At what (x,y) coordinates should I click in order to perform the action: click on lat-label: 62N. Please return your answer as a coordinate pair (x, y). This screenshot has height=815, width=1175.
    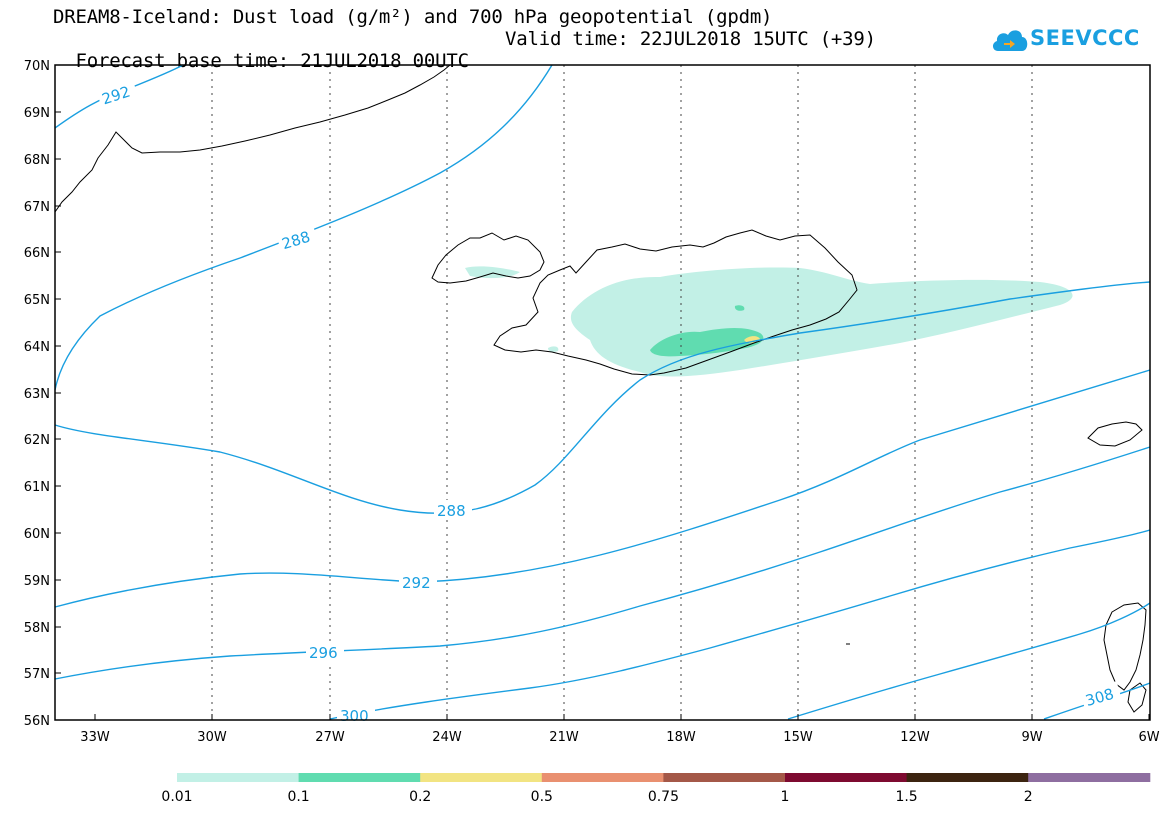
    Looking at the image, I should click on (37, 440).